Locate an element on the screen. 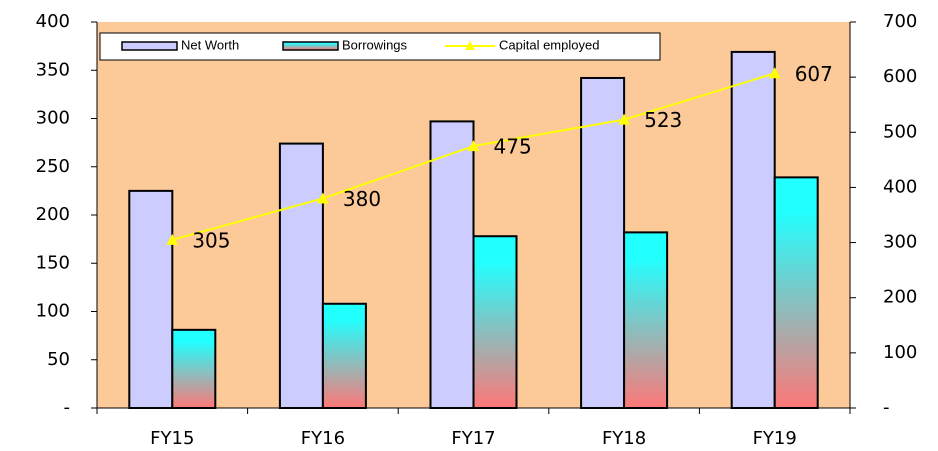  y-tick-label: 250 is located at coordinates (53, 166).